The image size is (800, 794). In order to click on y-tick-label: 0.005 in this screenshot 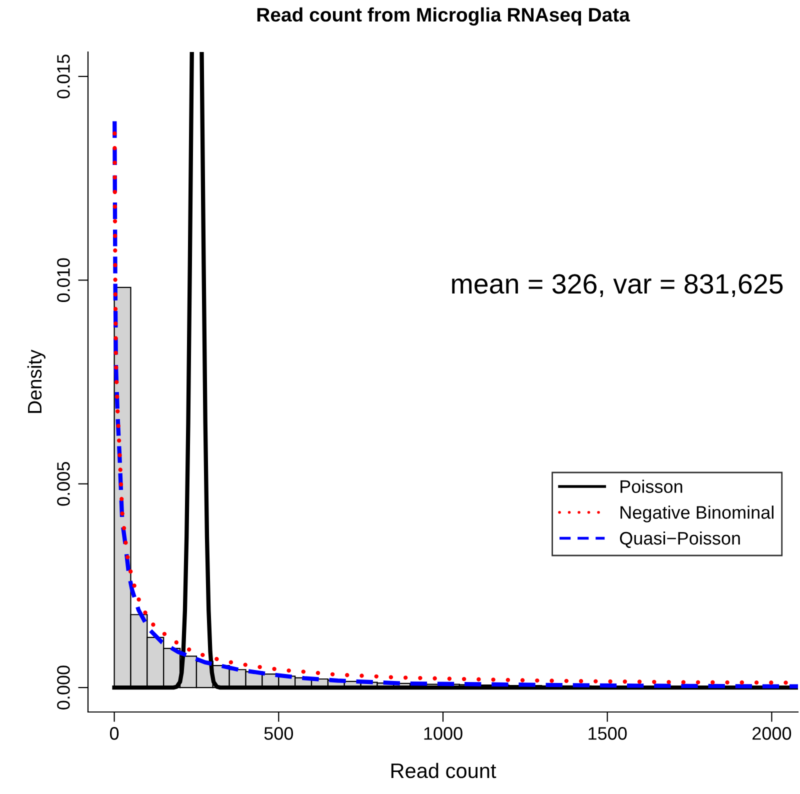, I will do `click(63, 484)`.